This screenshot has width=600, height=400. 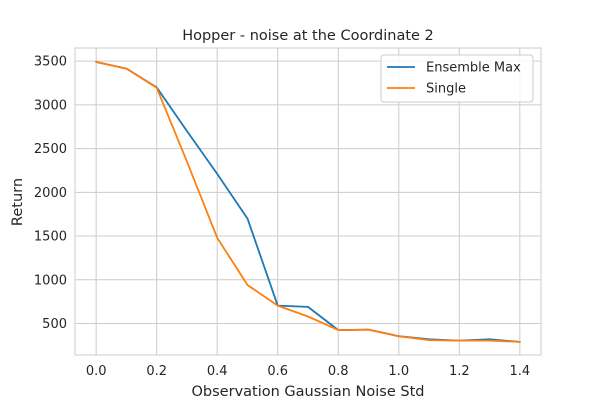 What do you see at coordinates (459, 371) in the screenshot?
I see `x-tick-label: 1.2` at bounding box center [459, 371].